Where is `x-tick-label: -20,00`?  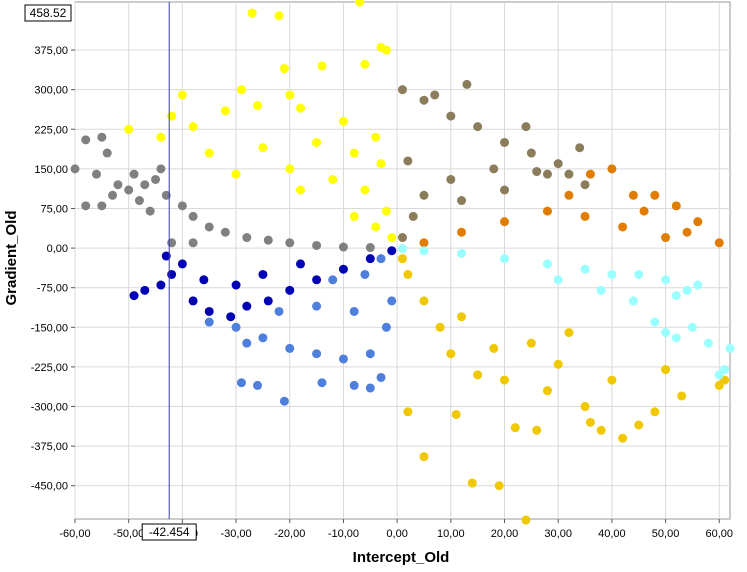 x-tick-label: -20,00 is located at coordinates (289, 534).